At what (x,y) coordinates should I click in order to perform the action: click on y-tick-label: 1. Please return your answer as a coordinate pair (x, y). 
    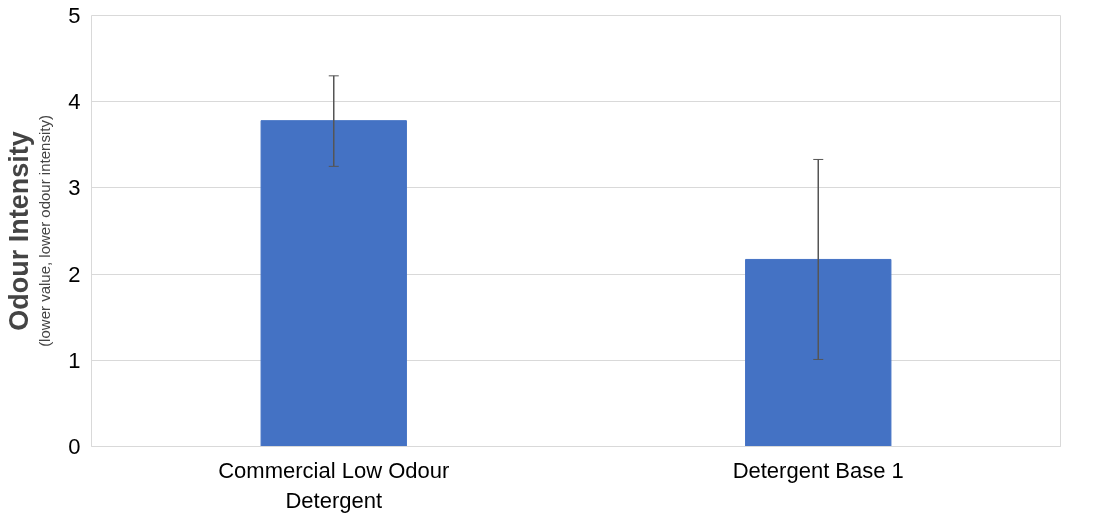
    Looking at the image, I should click on (74, 360).